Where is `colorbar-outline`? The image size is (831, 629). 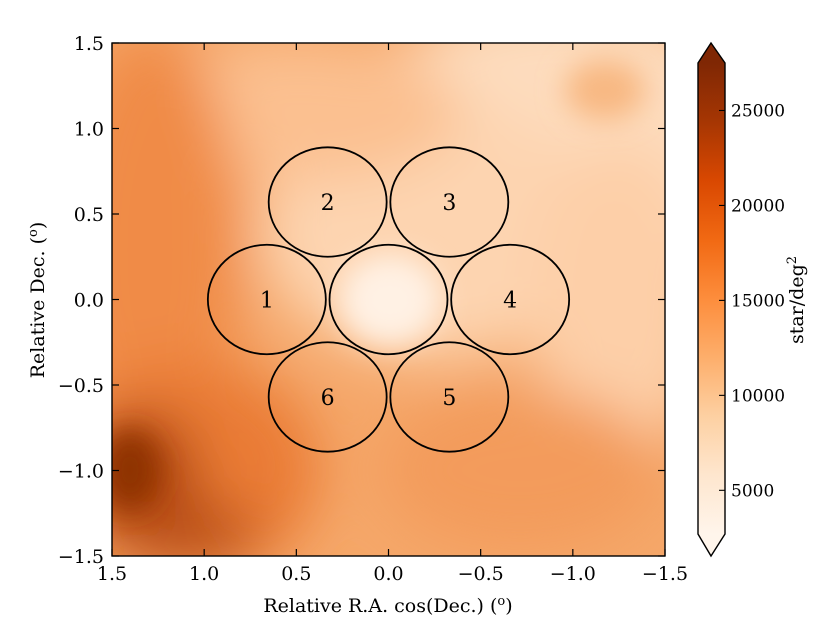
colorbar-outline is located at coordinates (711, 299).